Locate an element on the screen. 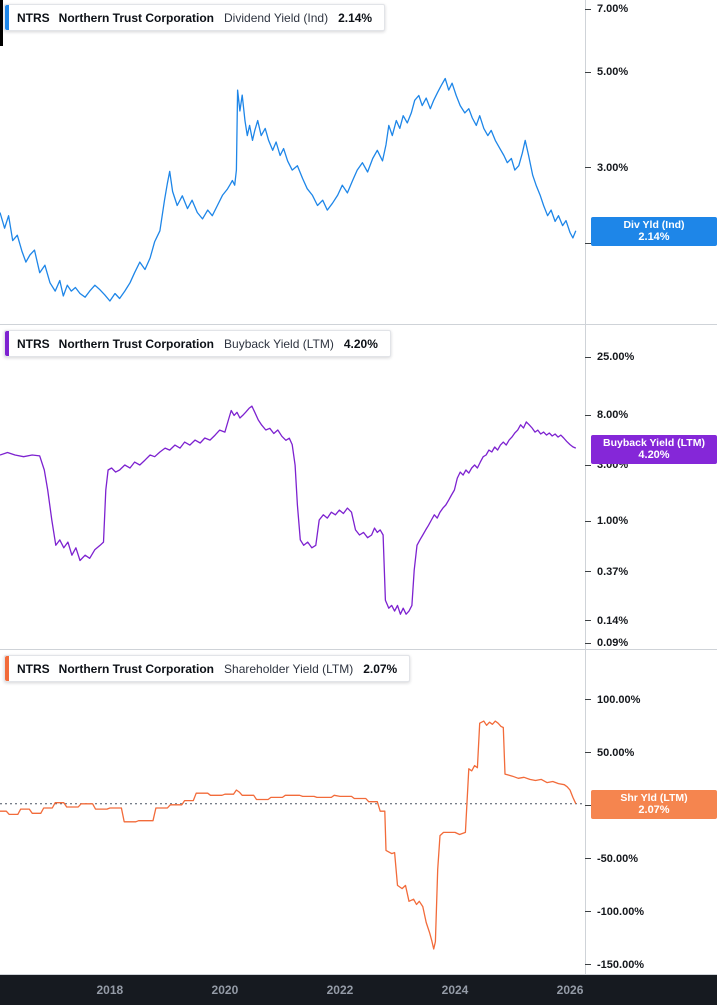  pill-label: Shr Yld (LTM) is located at coordinates (654, 798).